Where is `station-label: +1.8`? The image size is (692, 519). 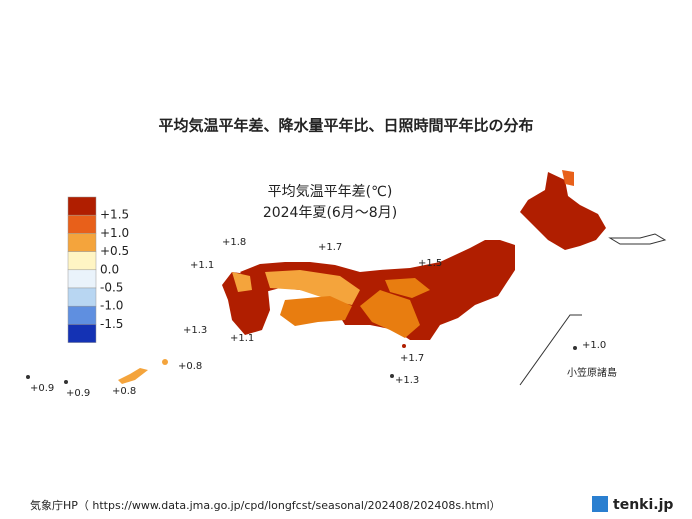 station-label: +1.8 is located at coordinates (234, 242).